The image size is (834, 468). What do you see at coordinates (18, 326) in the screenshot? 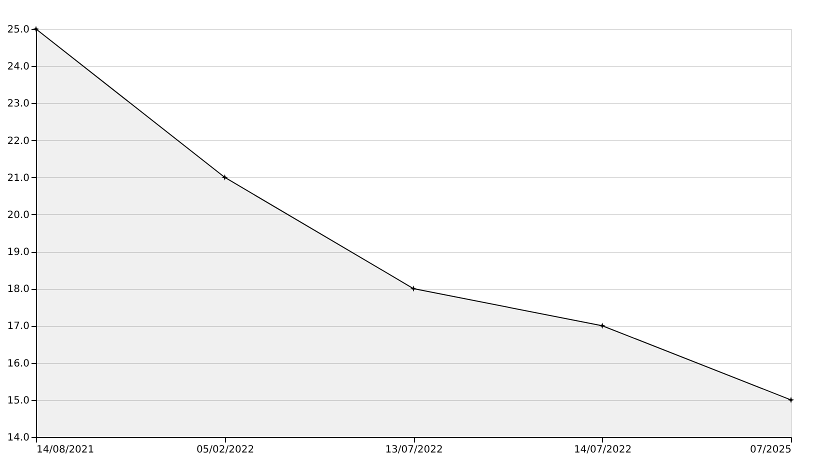
I see `y-tick-label: 17.0` at bounding box center [18, 326].